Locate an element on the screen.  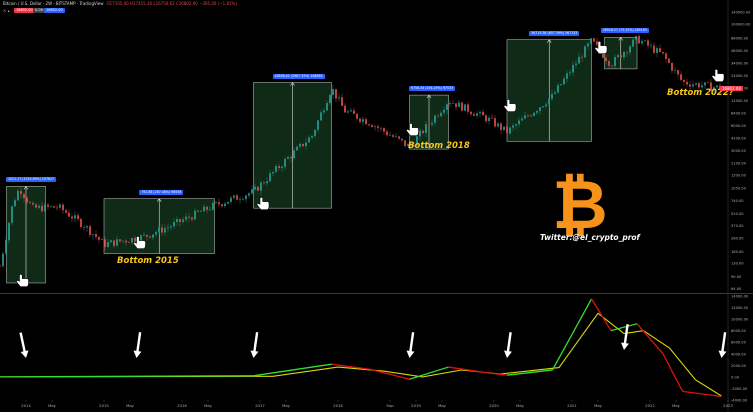
measure-box-label: 28916.27 (75.35%) 289163 is located at coordinates (624, 31).